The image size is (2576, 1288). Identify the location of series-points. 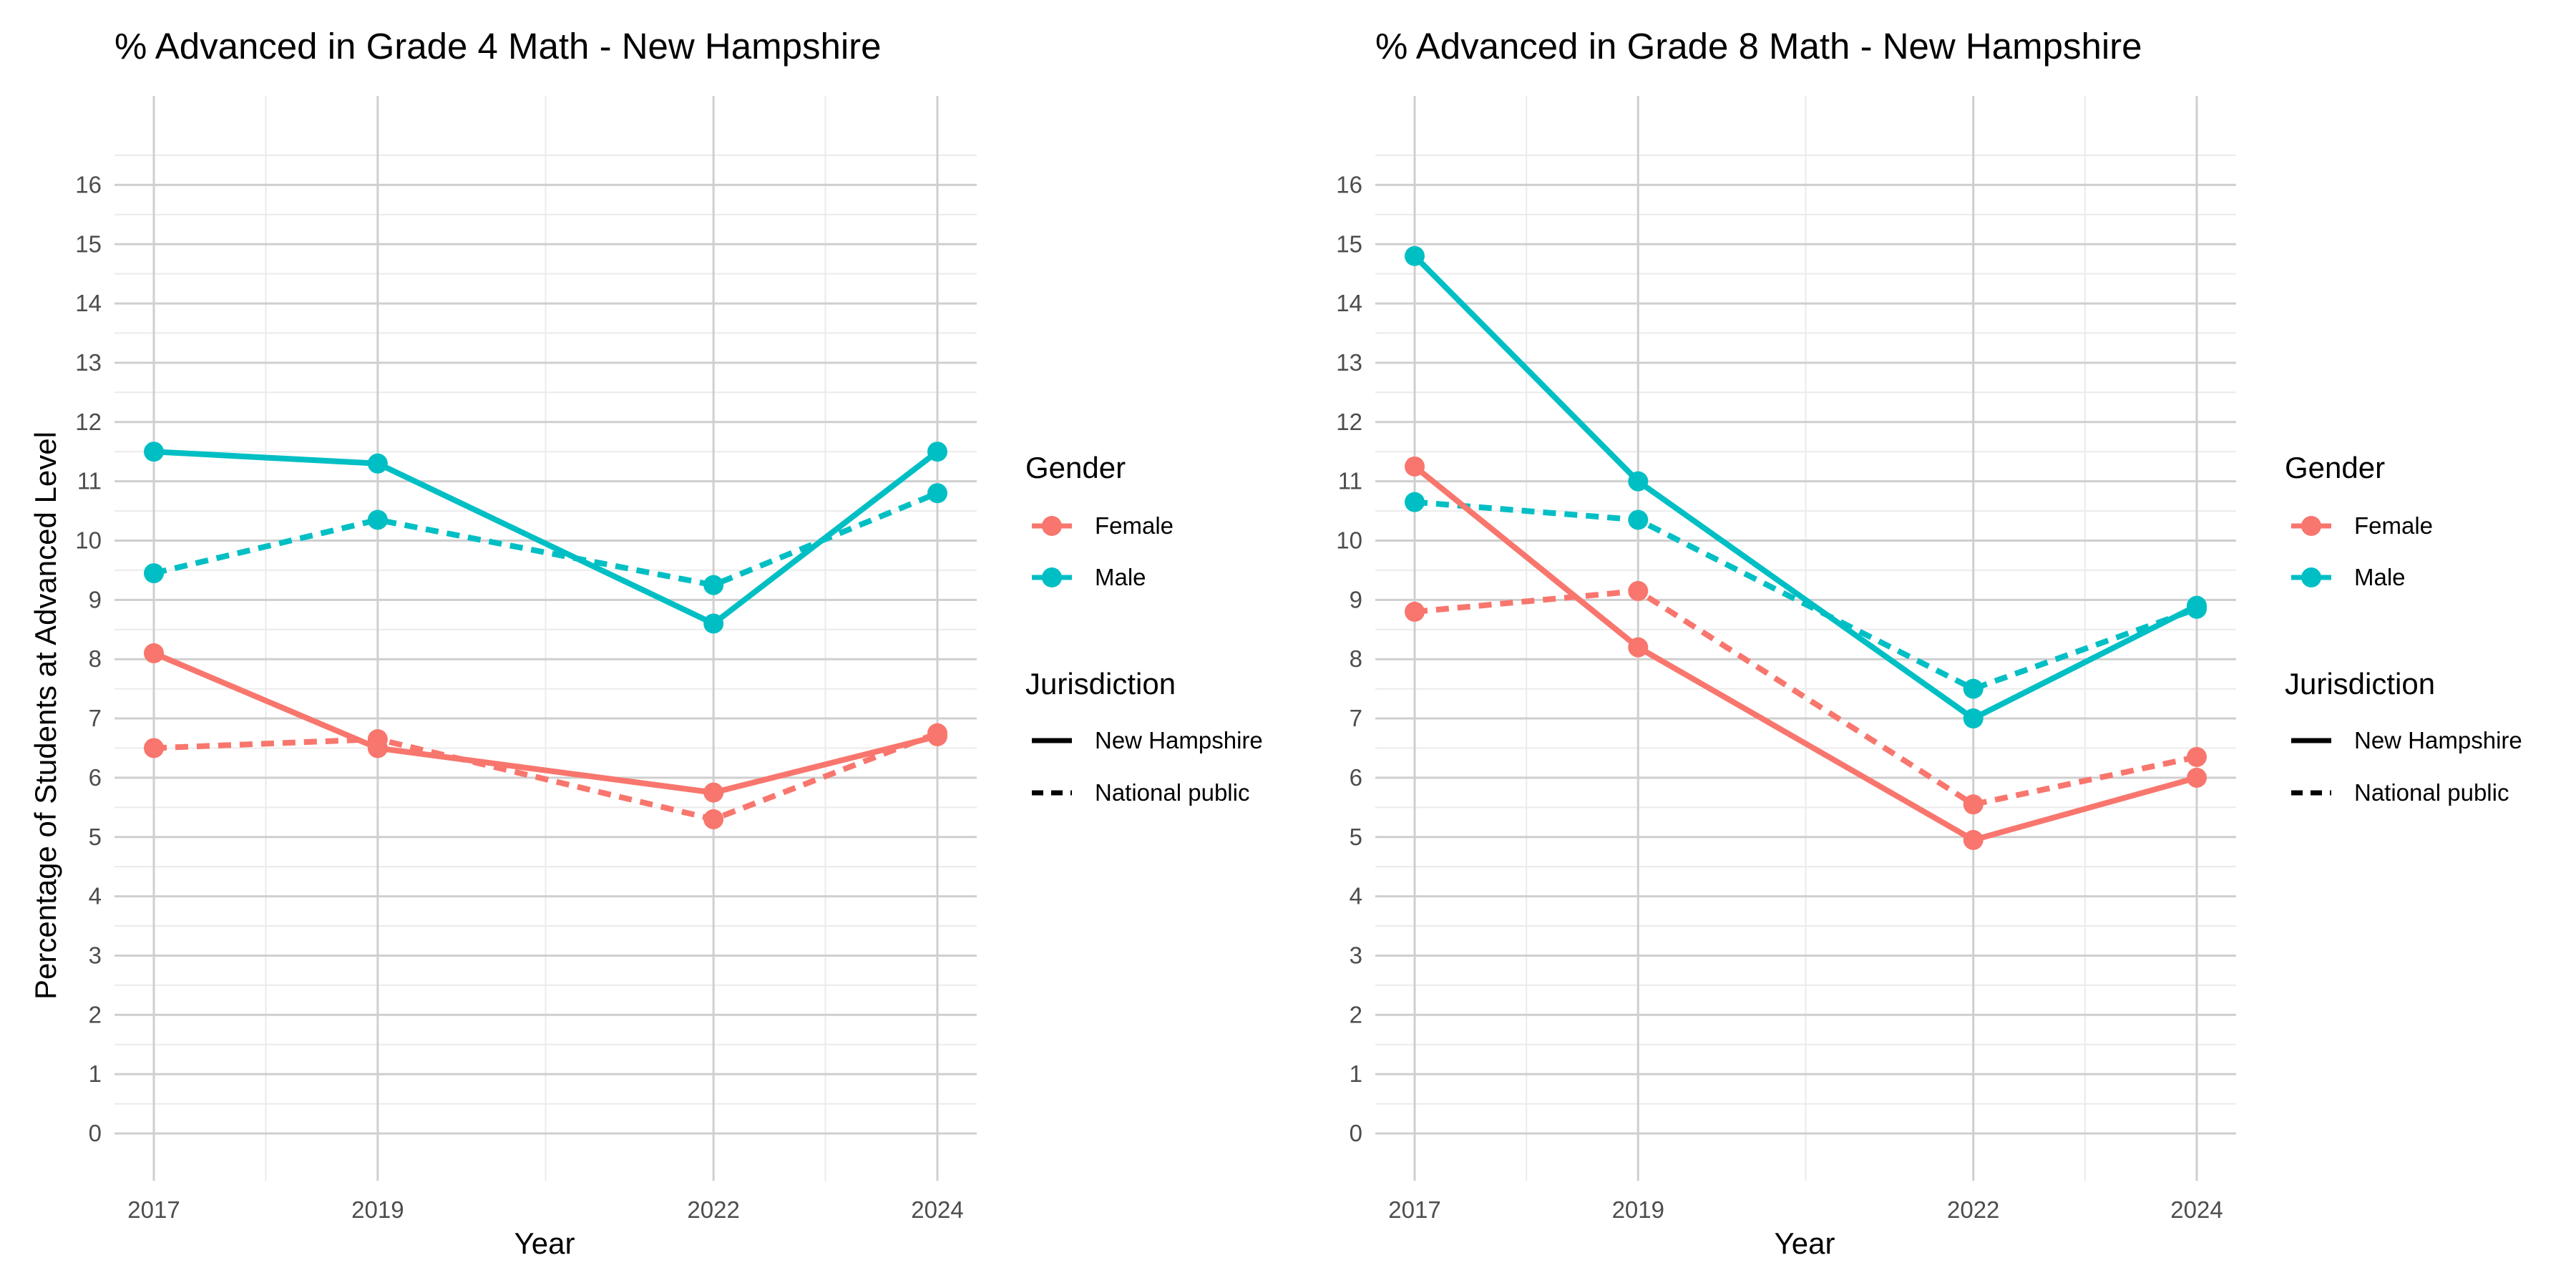
(545, 635).